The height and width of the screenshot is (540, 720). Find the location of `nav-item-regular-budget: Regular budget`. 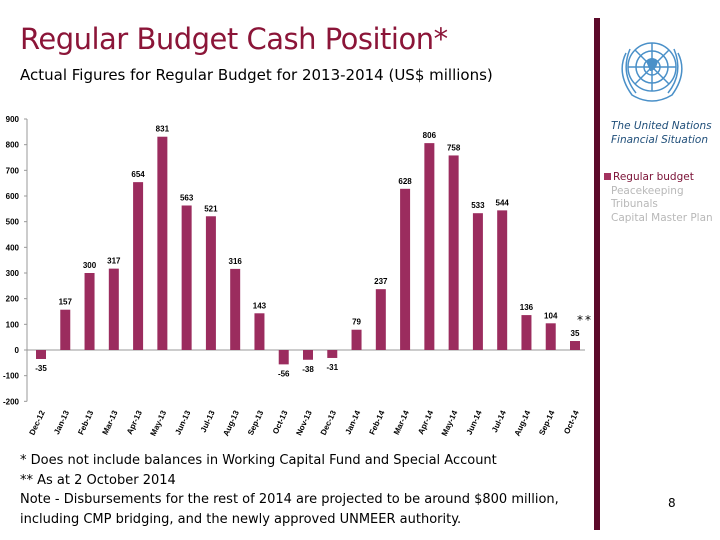

nav-item-regular-budget: Regular budget is located at coordinates (658, 178).